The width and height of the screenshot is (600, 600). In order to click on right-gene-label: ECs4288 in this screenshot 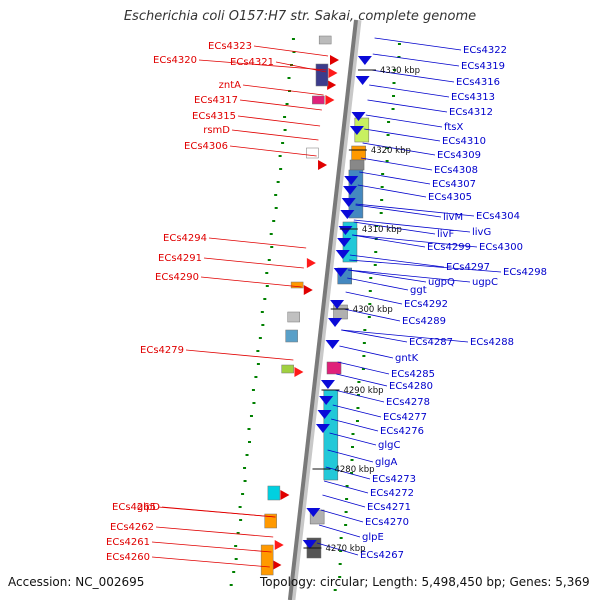, I will do `click(492, 342)`.